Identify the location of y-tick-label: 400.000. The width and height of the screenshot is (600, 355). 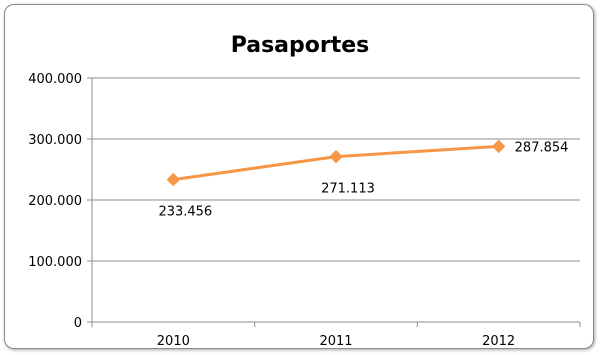
(55, 79).